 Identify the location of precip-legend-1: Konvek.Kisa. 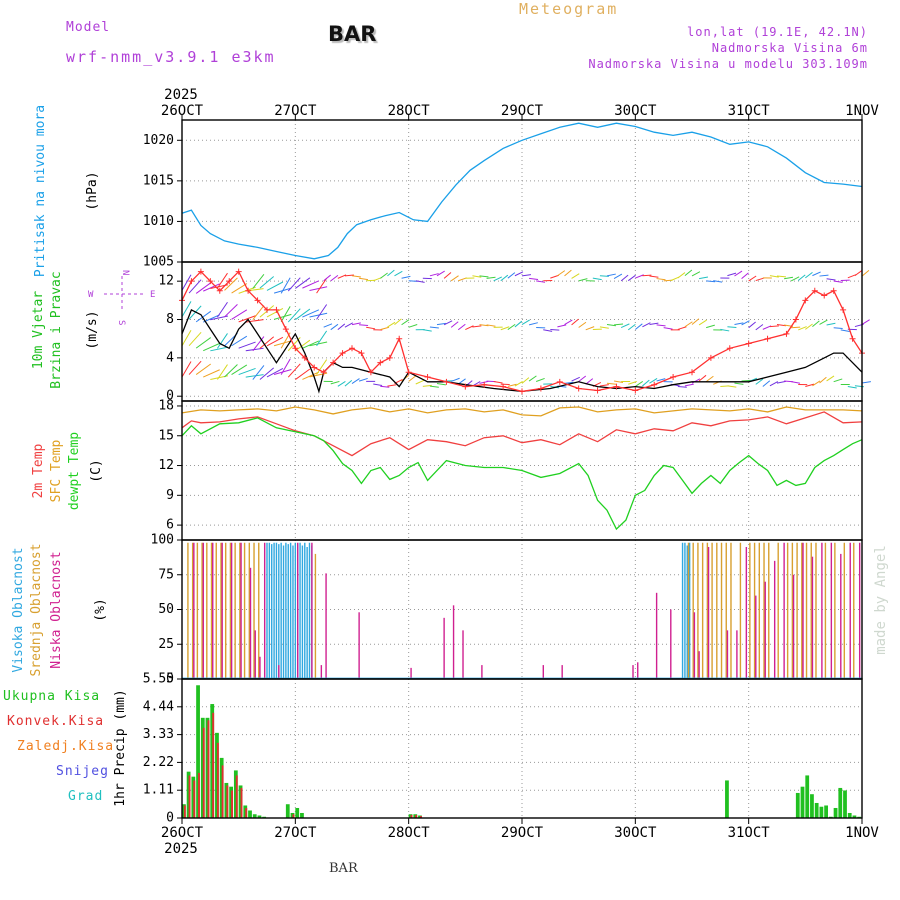
(55, 721).